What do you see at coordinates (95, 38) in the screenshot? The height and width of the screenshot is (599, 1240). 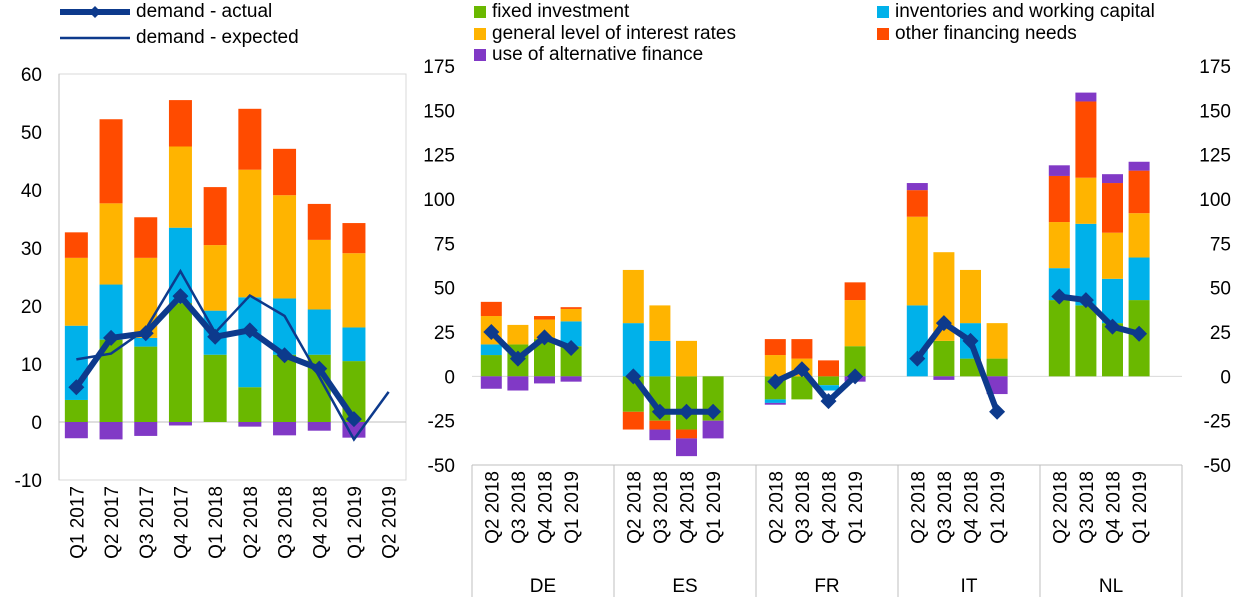 I see `demand-expected-legend-line` at bounding box center [95, 38].